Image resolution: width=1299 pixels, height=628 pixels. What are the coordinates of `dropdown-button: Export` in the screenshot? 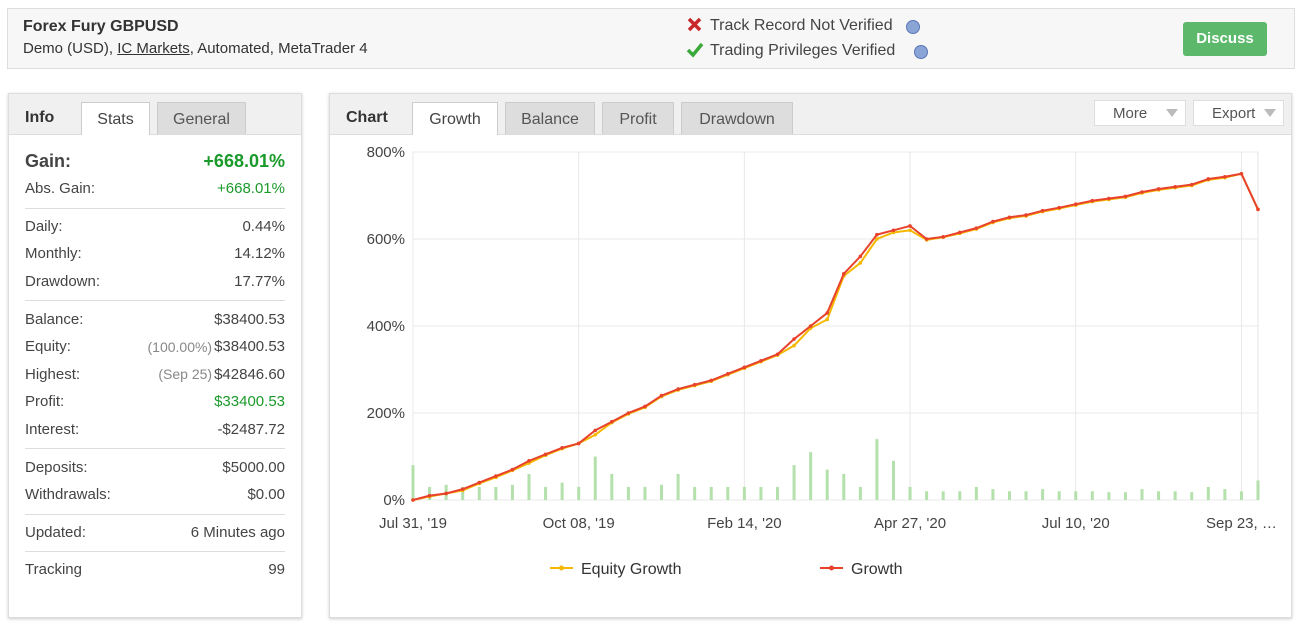 It's located at (1238, 113).